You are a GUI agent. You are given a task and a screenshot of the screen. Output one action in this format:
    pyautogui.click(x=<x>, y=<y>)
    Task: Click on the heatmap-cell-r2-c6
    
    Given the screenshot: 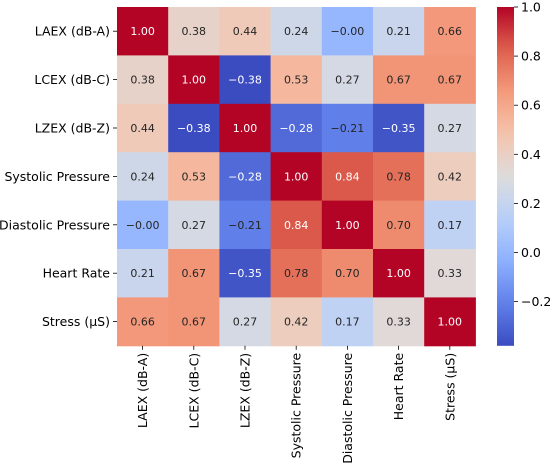 What is the action you would take?
    pyautogui.click(x=450, y=128)
    